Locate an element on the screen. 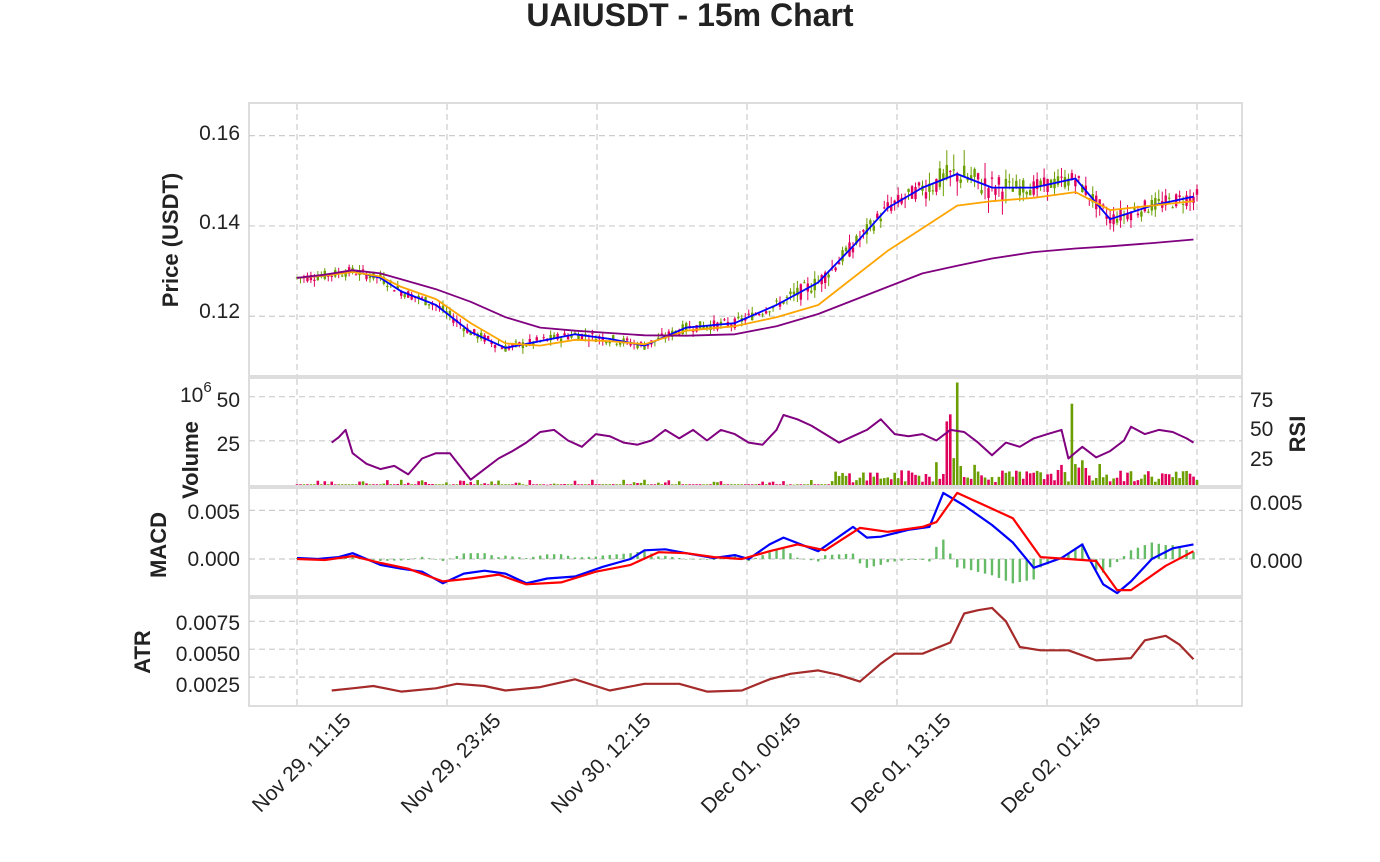  atr-line is located at coordinates (763, 649).